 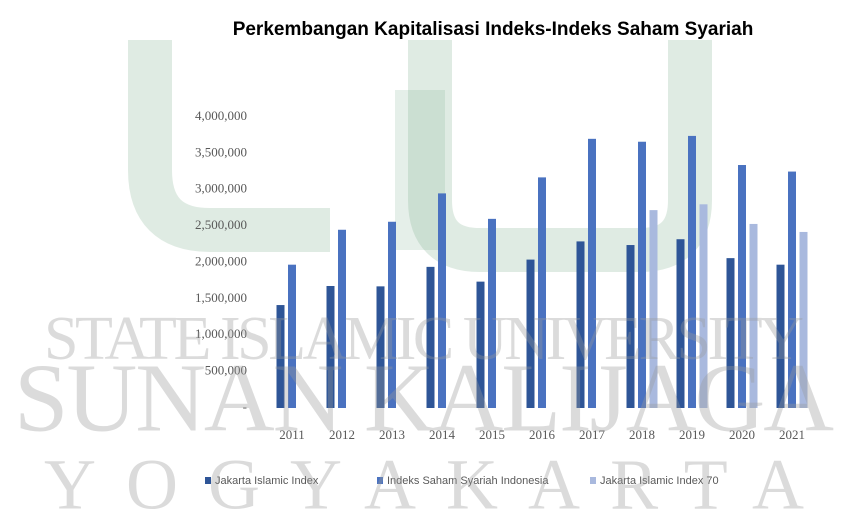 What do you see at coordinates (221, 151) in the screenshot?
I see `y-tick-label: 3,500,000` at bounding box center [221, 151].